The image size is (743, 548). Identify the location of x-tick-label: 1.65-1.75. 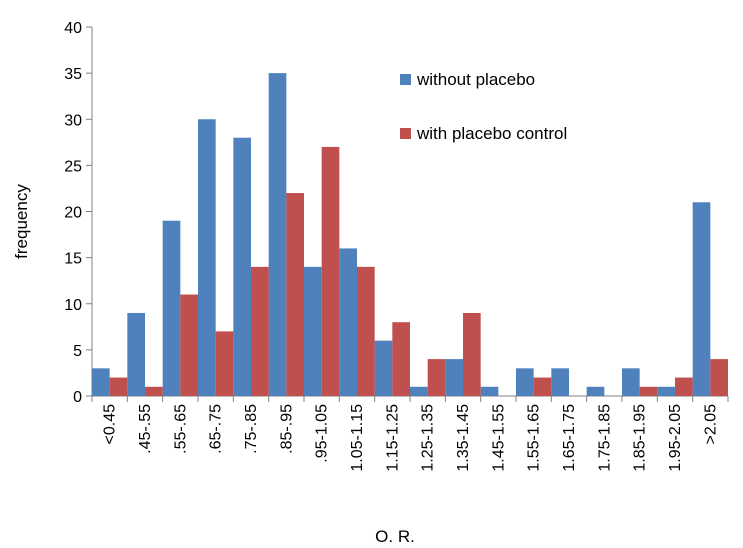
(569, 438).